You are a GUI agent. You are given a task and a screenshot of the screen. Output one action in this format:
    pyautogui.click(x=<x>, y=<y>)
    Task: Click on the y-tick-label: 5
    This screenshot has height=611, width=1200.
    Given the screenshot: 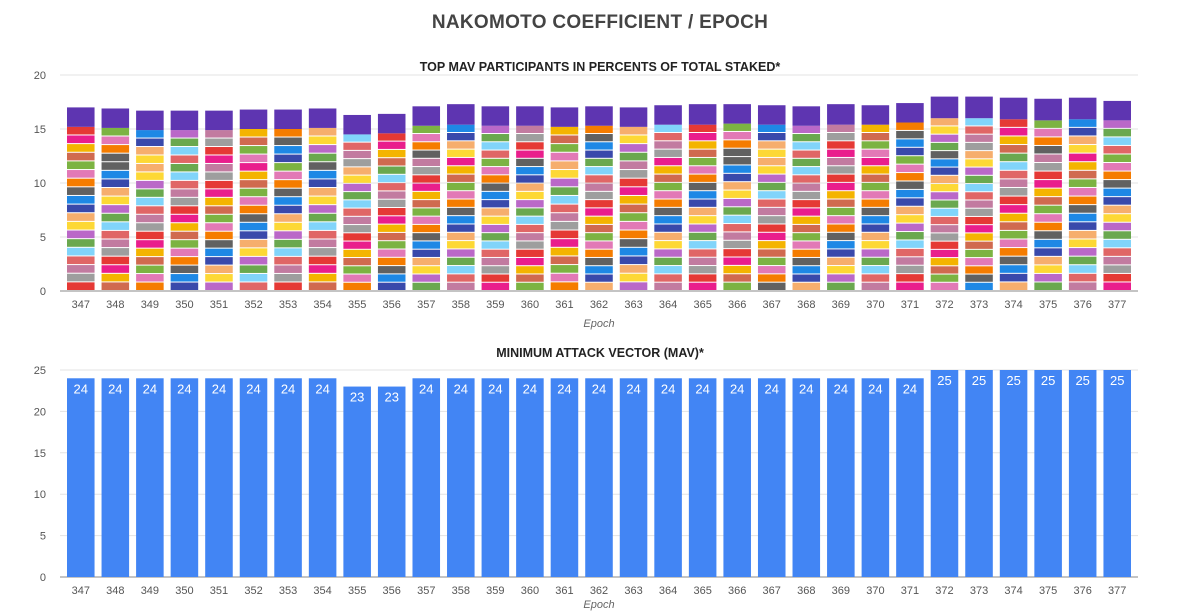 What is the action you would take?
    pyautogui.click(x=43, y=537)
    